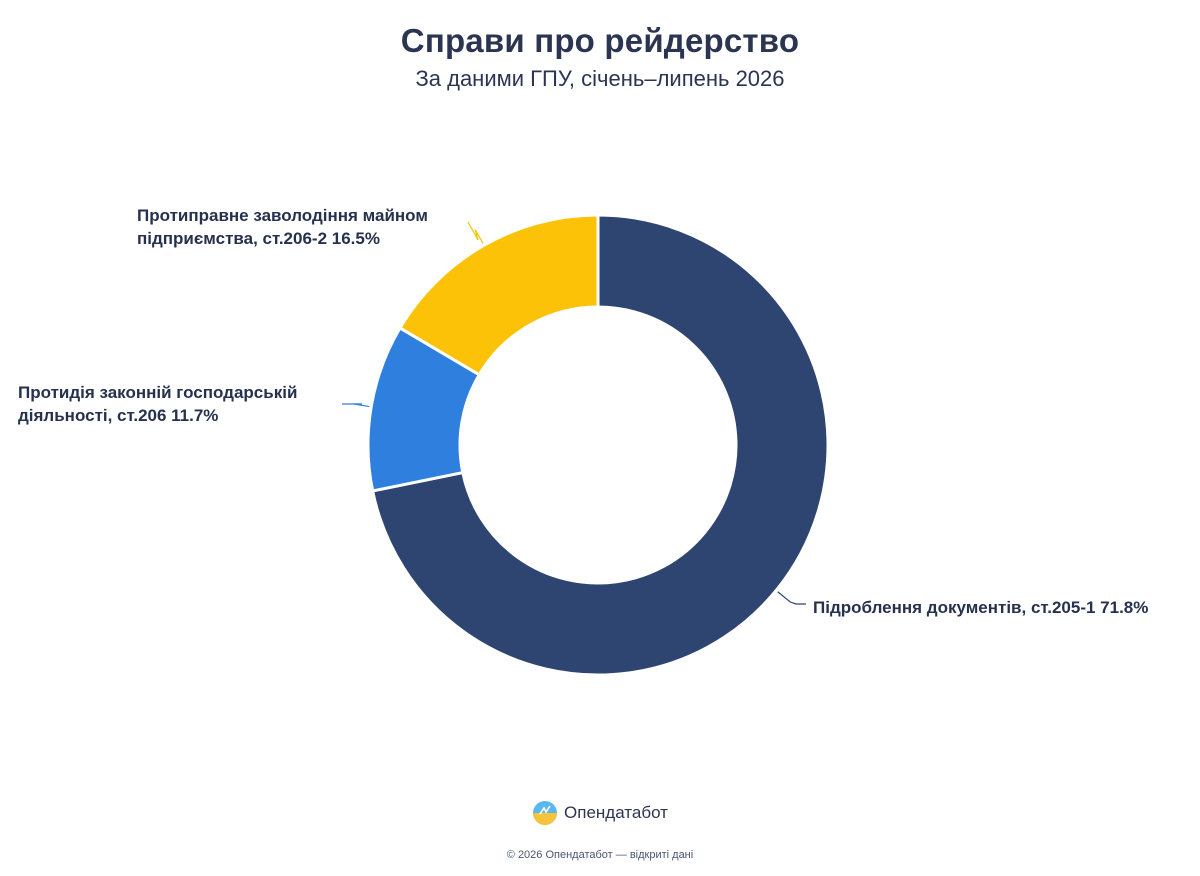 This screenshot has height=876, width=1200. I want to click on leader-obstruction, so click(356, 405).